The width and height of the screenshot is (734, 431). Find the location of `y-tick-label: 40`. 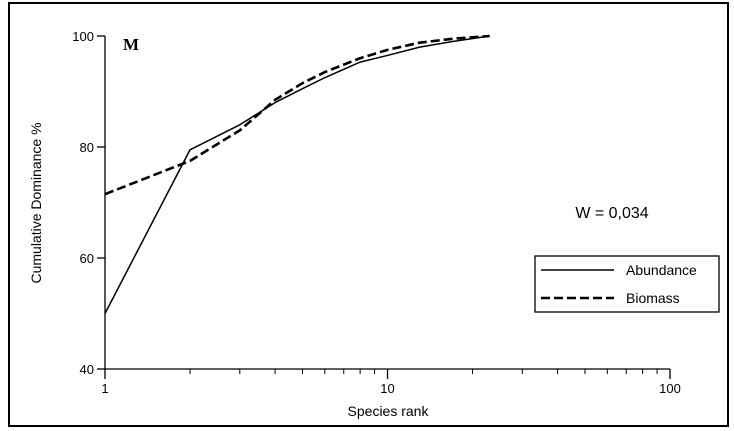

y-tick-label: 40 is located at coordinates (87, 369).